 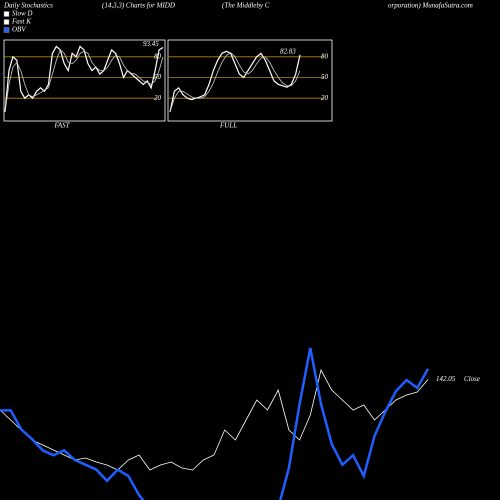 I want to click on company: orporation) MunafaSutra.com, so click(x=430, y=6).